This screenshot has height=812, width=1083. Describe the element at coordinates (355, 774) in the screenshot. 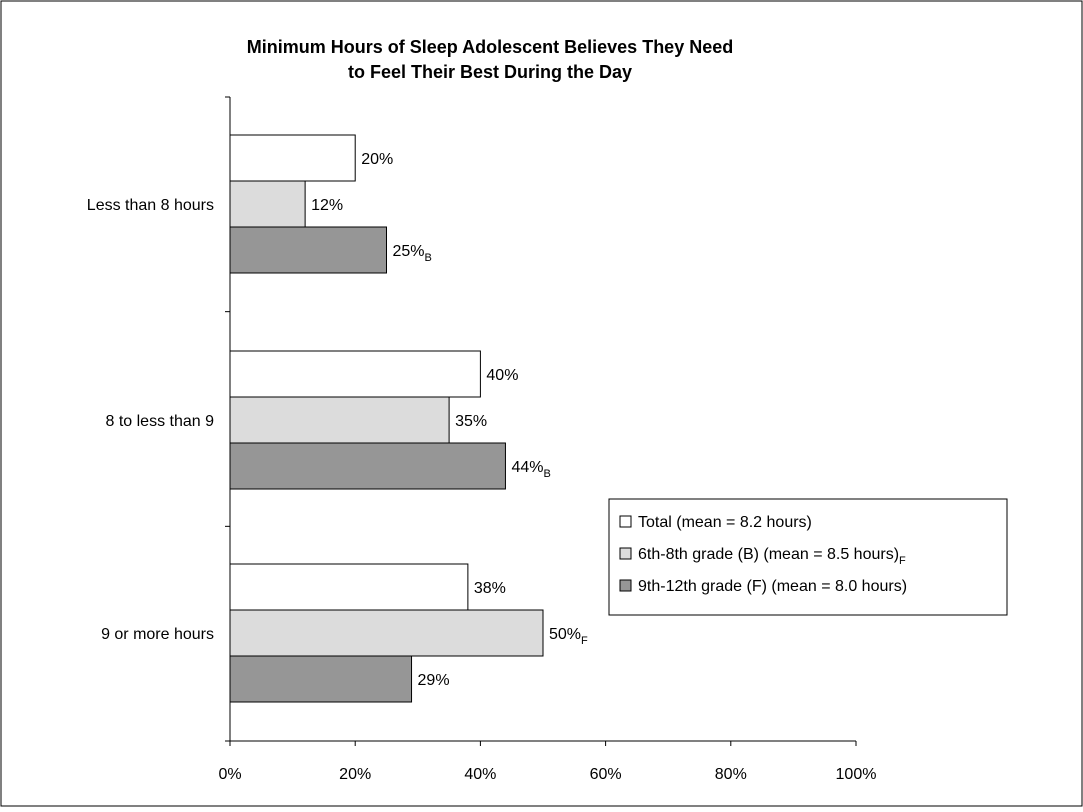

I see `x-tick-label: 20%` at that location.